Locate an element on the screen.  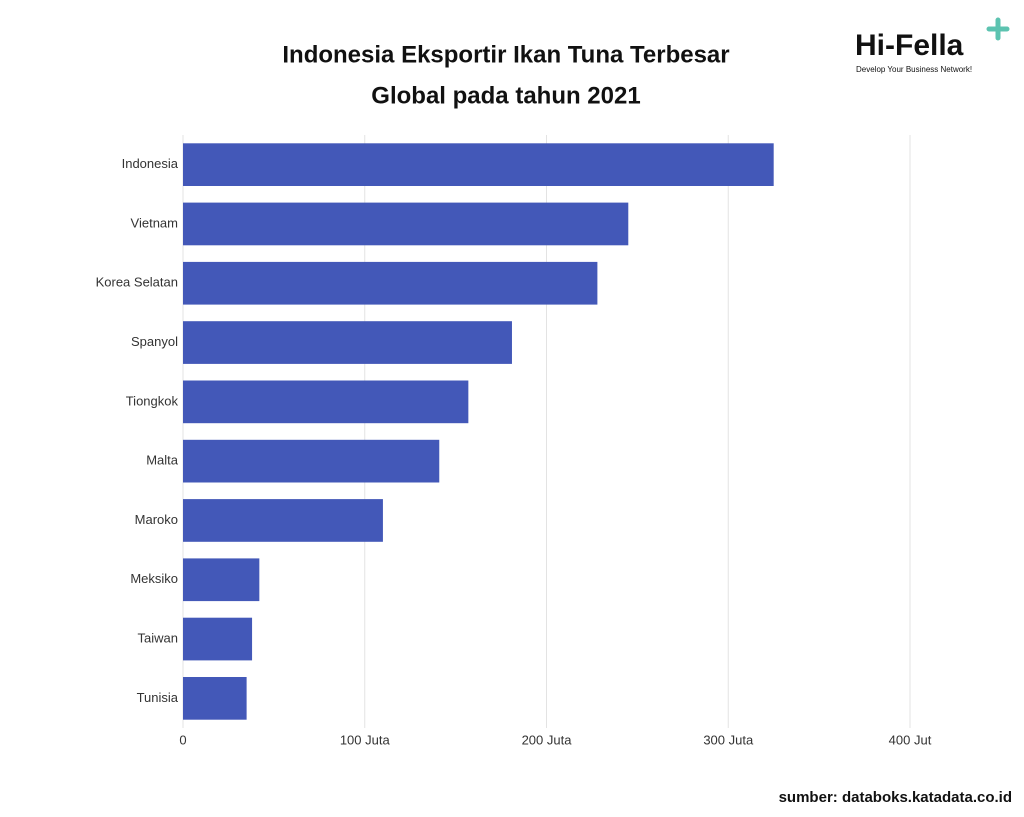
y-tick-label: Spanyol is located at coordinates (154, 341).